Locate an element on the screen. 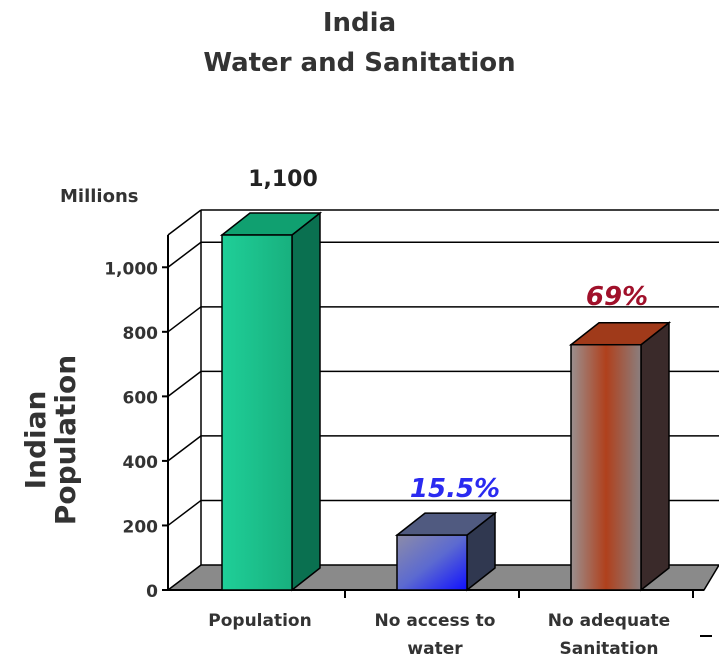  chart-title-line-1: India is located at coordinates (359, 23).